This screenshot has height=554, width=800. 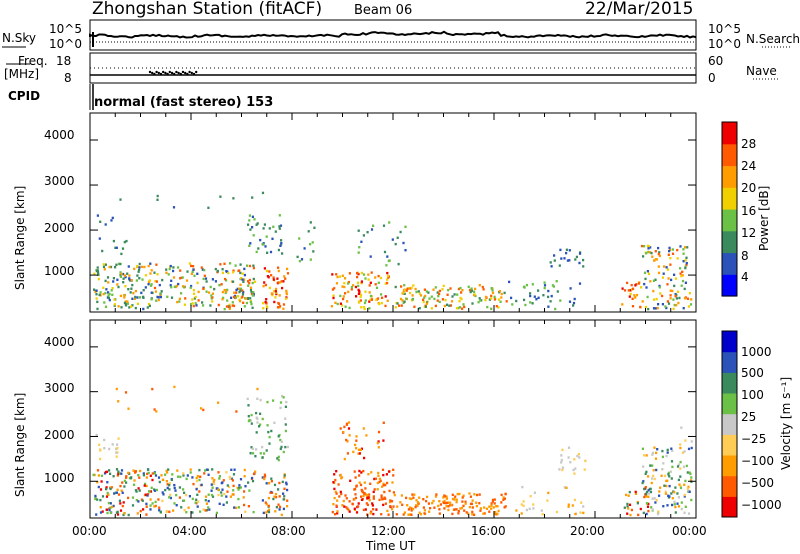 I want to click on nsearch-tick-top: 10^5, so click(x=724, y=29).